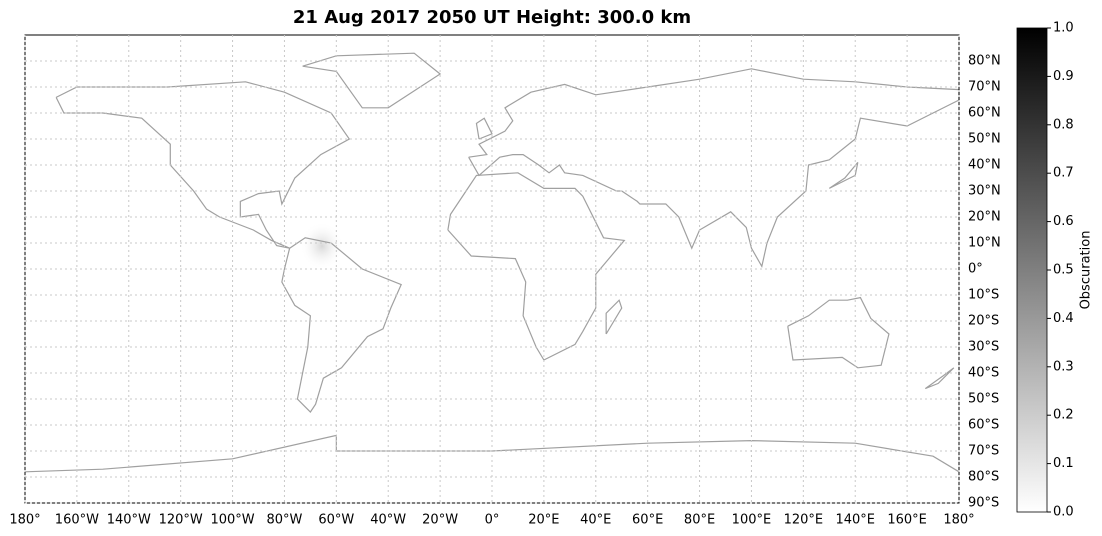  Describe the element at coordinates (1063, 173) in the screenshot. I see `colorbar-tick-label: 0.7` at that location.